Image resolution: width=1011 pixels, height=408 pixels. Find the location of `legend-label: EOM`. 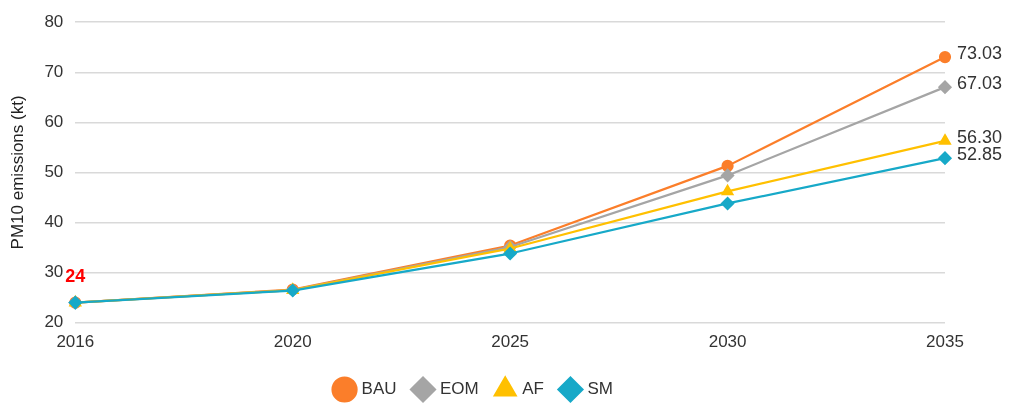

legend-label: EOM is located at coordinates (459, 389).